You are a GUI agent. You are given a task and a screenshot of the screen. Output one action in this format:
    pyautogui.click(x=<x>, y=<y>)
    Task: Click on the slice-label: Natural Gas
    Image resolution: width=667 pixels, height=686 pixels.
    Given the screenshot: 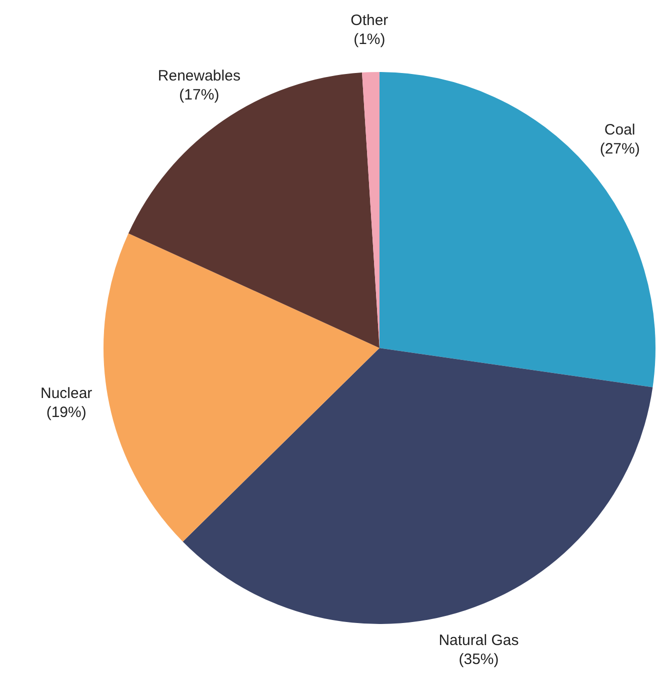 What is the action you would take?
    pyautogui.click(x=478, y=640)
    